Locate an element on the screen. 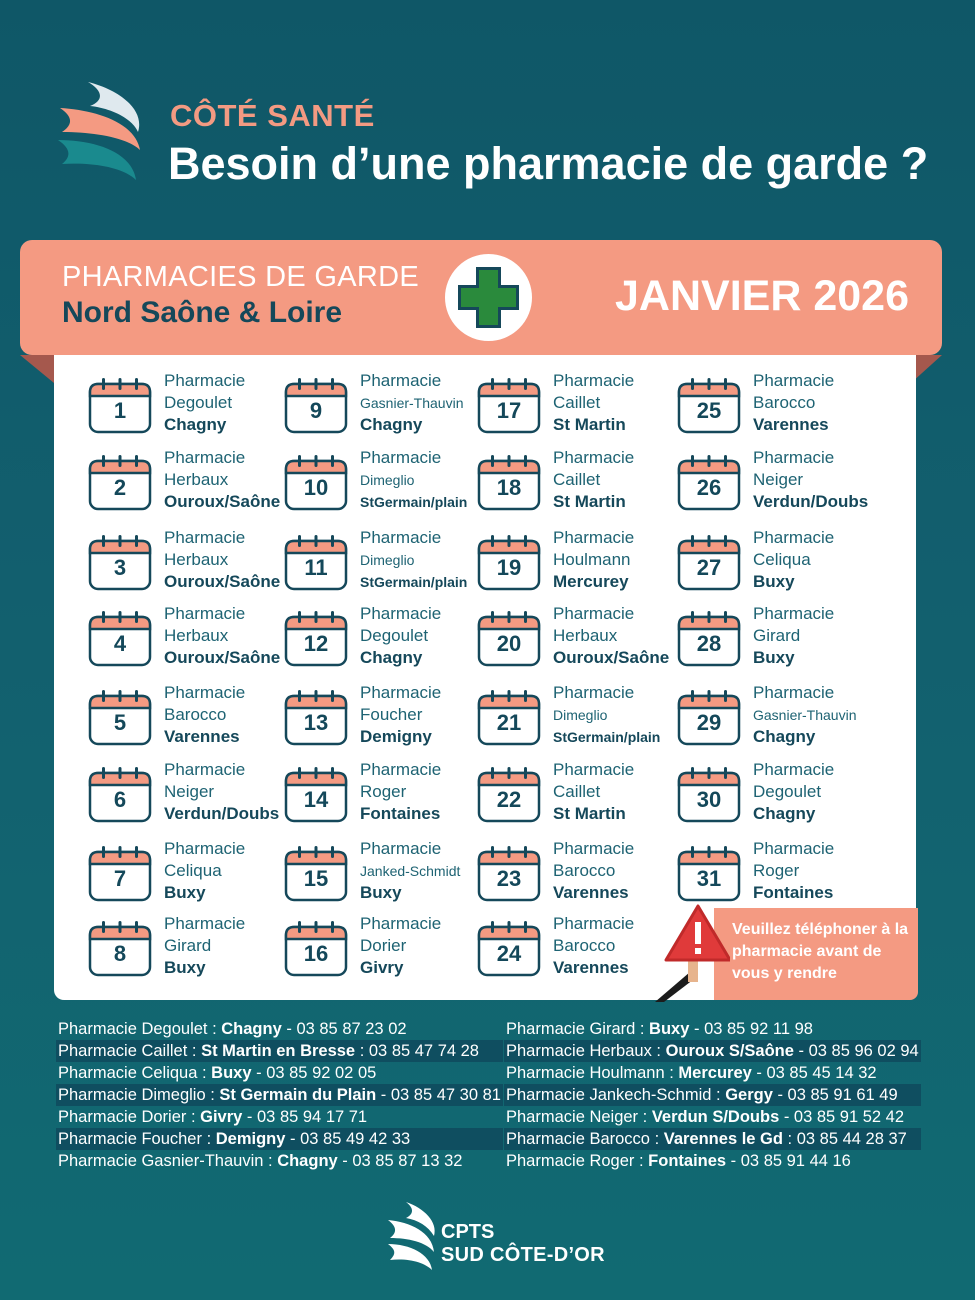 This screenshot has width=975, height=1300. pharmacy-cross-icon is located at coordinates (488, 297).